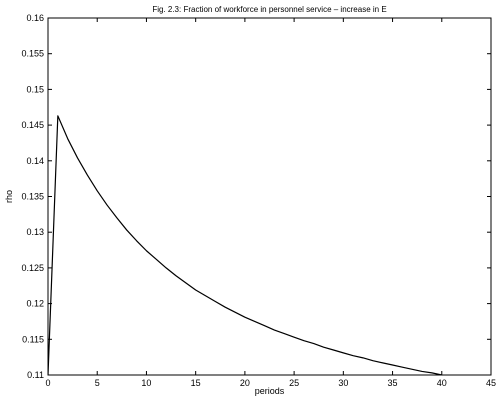 This screenshot has height=402, width=499. Describe the element at coordinates (35, 304) in the screenshot. I see `y-tick-label: 0.12` at that location.